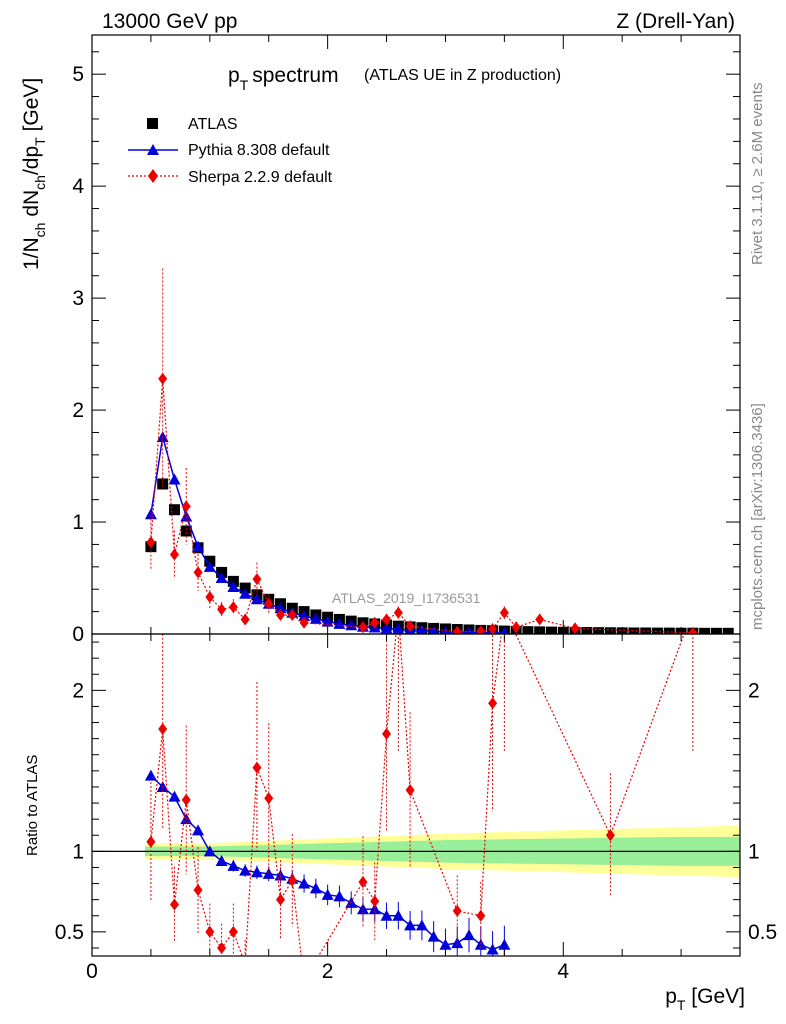 This screenshot has height=1024, width=786. What do you see at coordinates (78, 354) in the screenshot?
I see `spectrum-y-tick-labels: 0 1 2 3 4 5` at bounding box center [78, 354].